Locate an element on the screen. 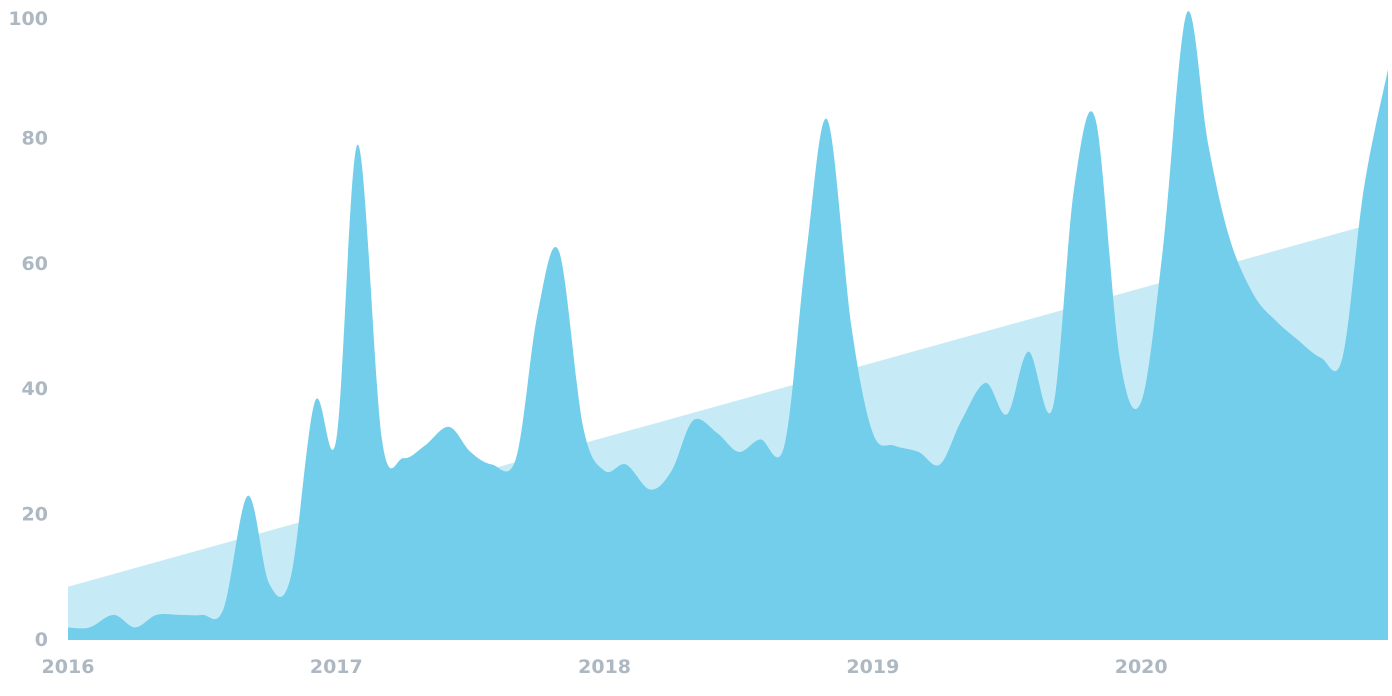 The width and height of the screenshot is (1392, 696). x-tick-label: 2019 is located at coordinates (872, 667).